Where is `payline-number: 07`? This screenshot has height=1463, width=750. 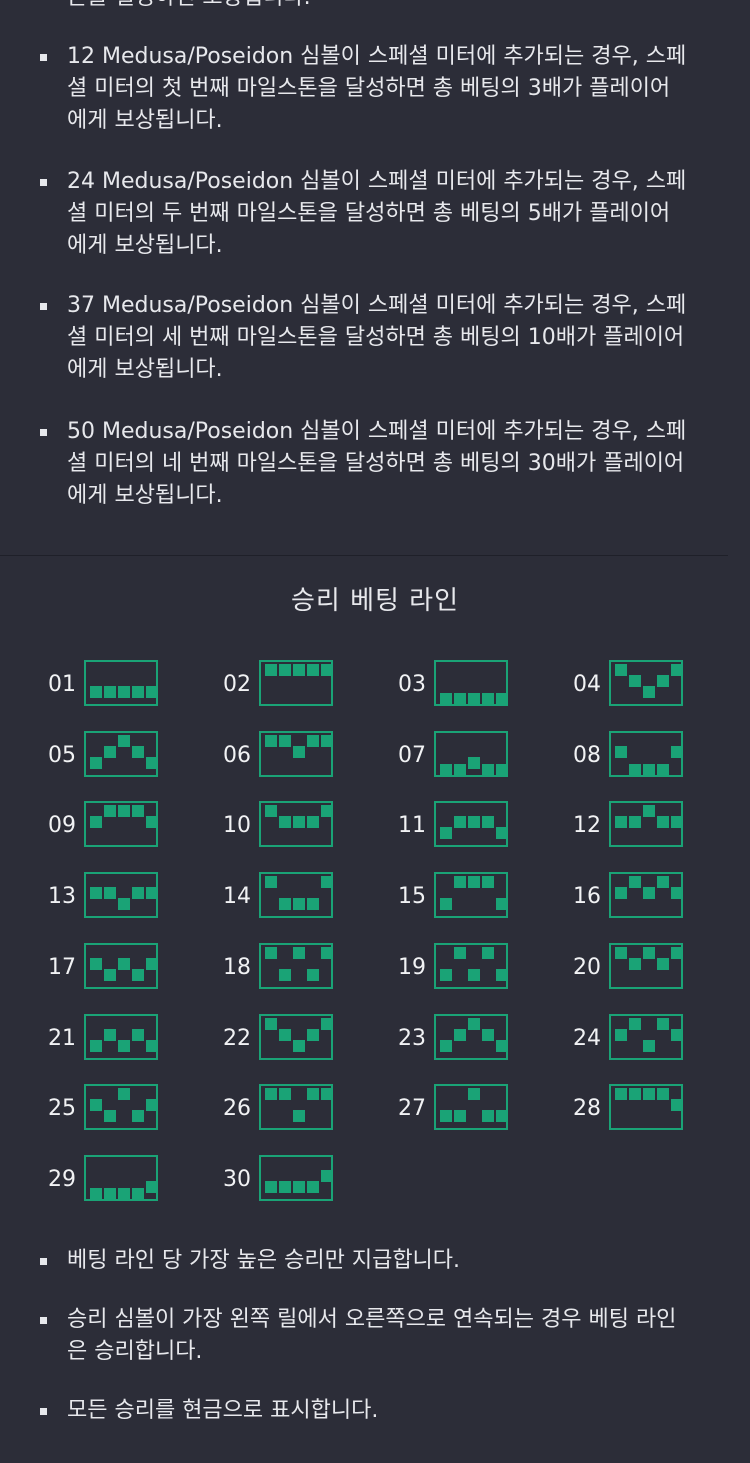
payline-number: 07 is located at coordinates (412, 755).